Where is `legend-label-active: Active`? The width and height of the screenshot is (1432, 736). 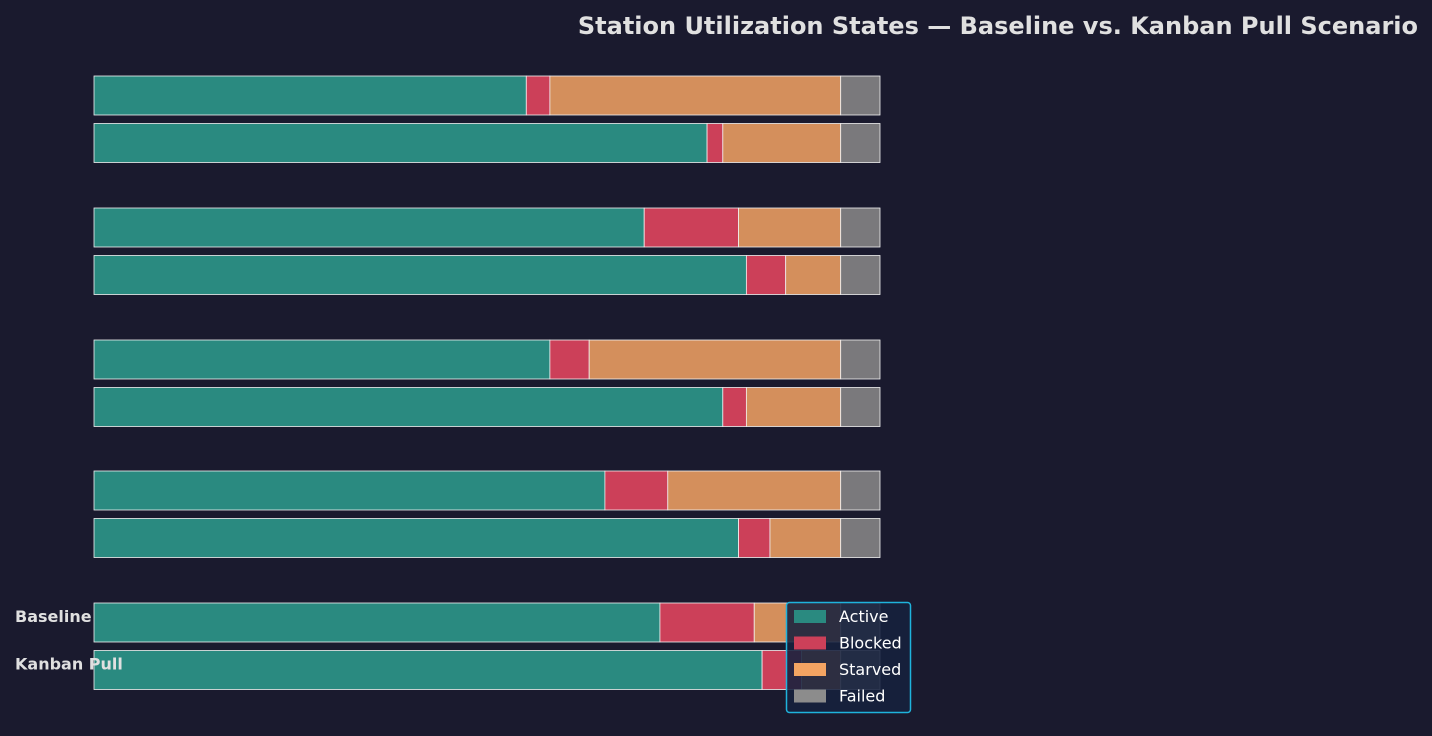
legend-label-active: Active is located at coordinates (864, 616).